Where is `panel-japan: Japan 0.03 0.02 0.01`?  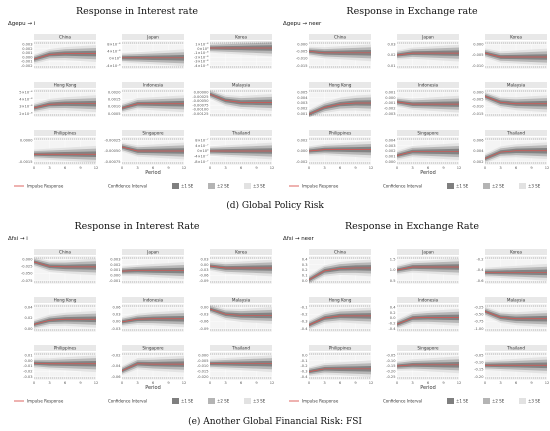
panel-japan: Japan 0.03 0.02 0.01 is located at coordinates (423, 51).